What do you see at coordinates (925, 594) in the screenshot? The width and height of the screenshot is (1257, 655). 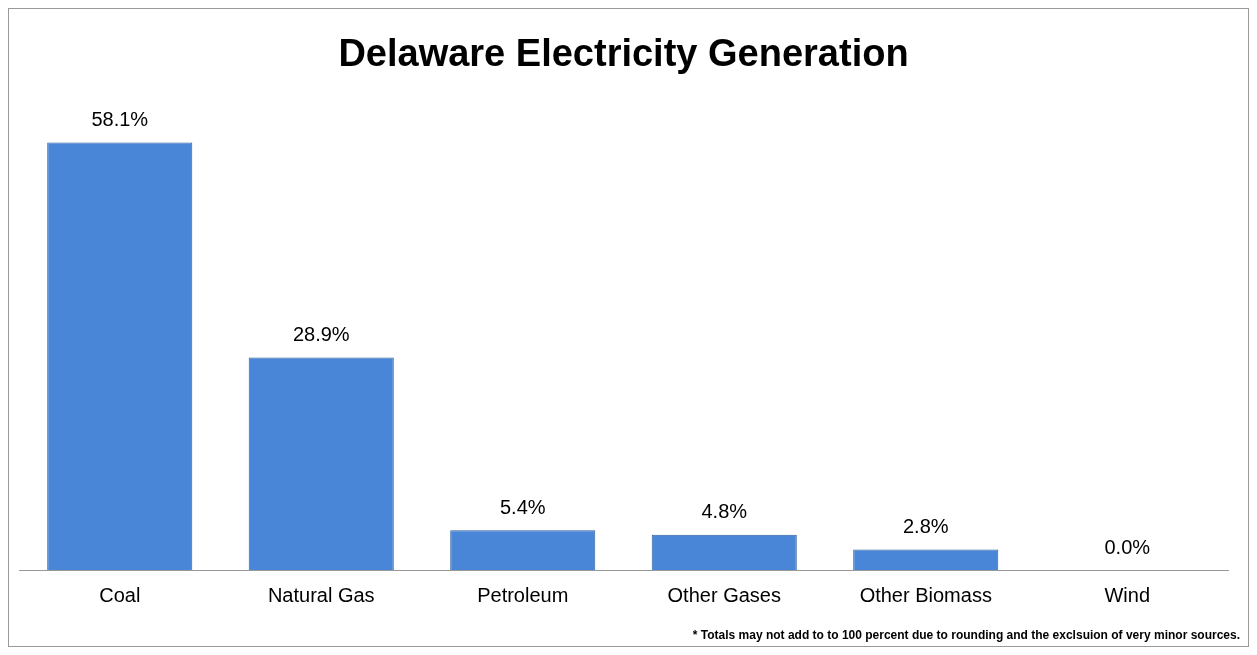 I see `x-tick-label: Other Biomass` at bounding box center [925, 594].